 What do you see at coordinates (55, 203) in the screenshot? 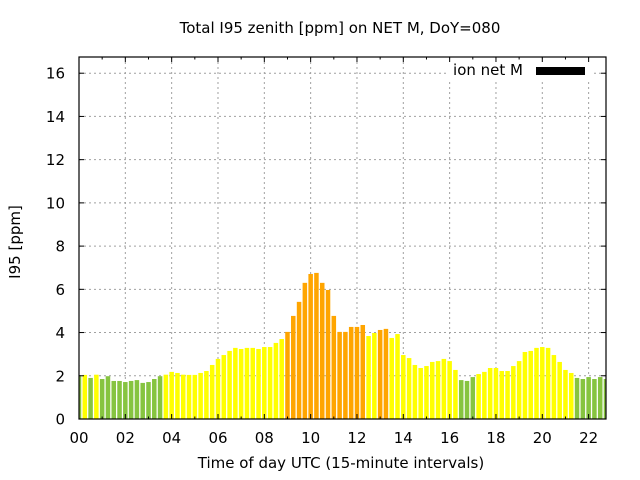
I see `y-tick-label: 10` at bounding box center [55, 203].